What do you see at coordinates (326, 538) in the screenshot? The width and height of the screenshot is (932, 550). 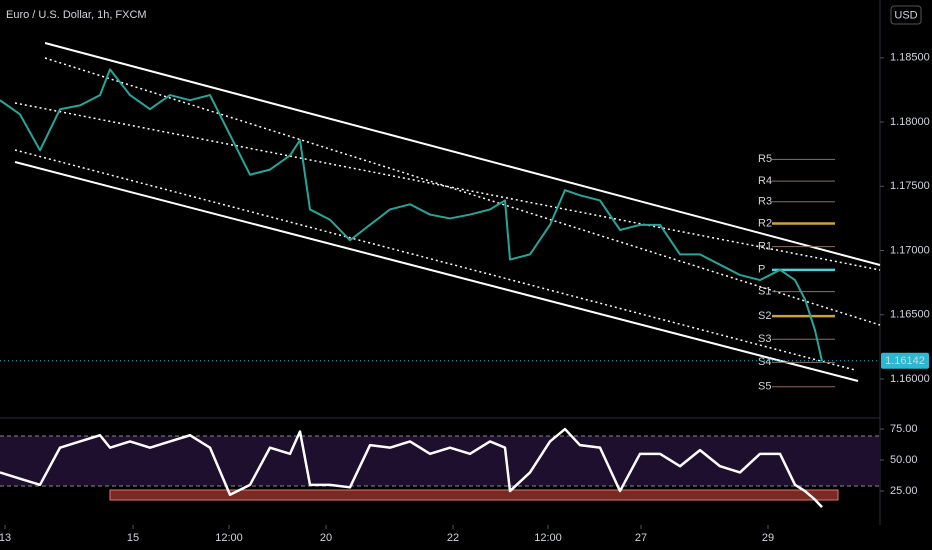 I see `x-tick-label: 20` at bounding box center [326, 538].